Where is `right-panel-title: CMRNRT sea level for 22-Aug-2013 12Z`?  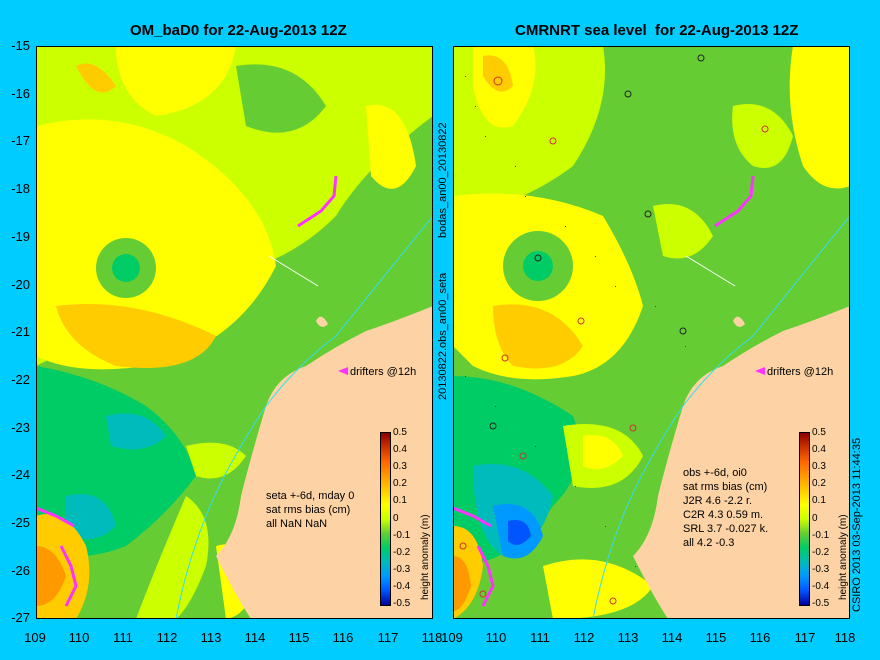
right-panel-title: CMRNRT sea level for 22-Aug-2013 12Z is located at coordinates (657, 30).